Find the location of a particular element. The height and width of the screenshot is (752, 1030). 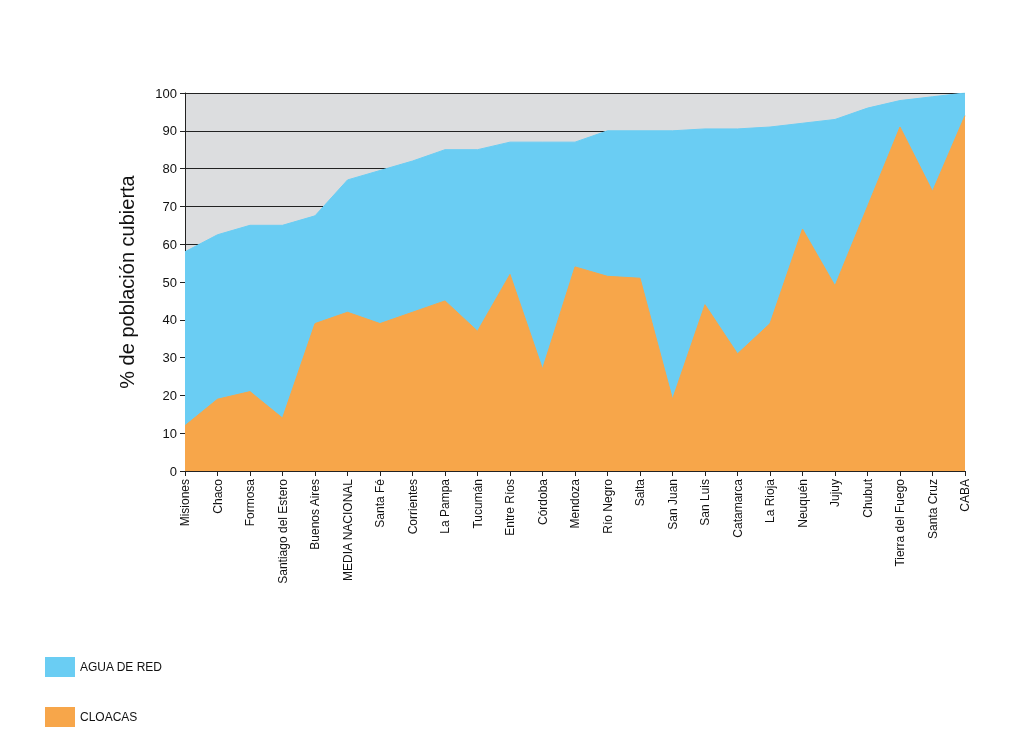

y-tick-label: 0 is located at coordinates (173, 471).